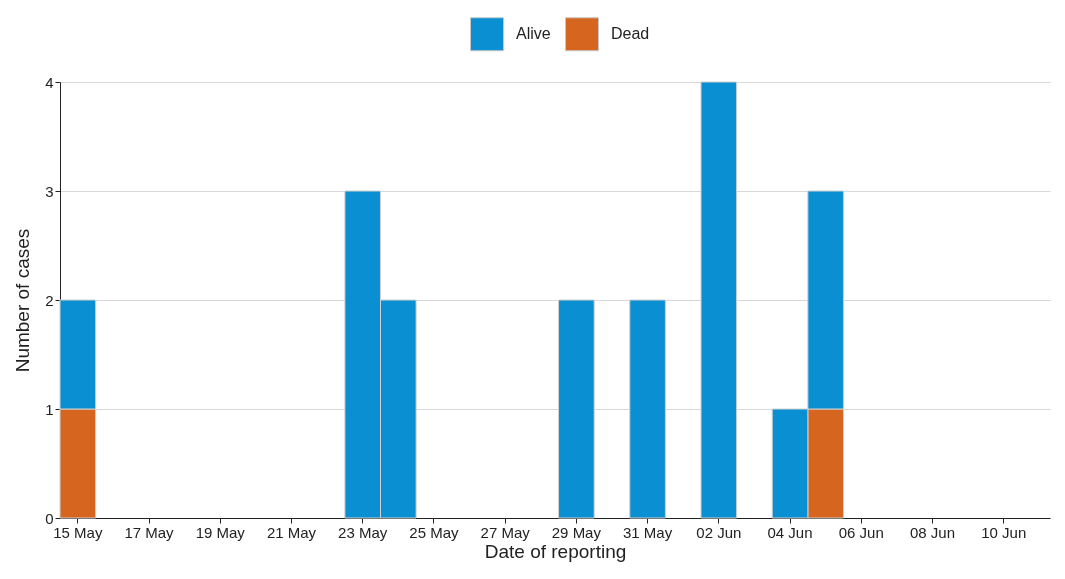 The height and width of the screenshot is (579, 1065). I want to click on x-tick-label: 10 Jun, so click(1004, 532).